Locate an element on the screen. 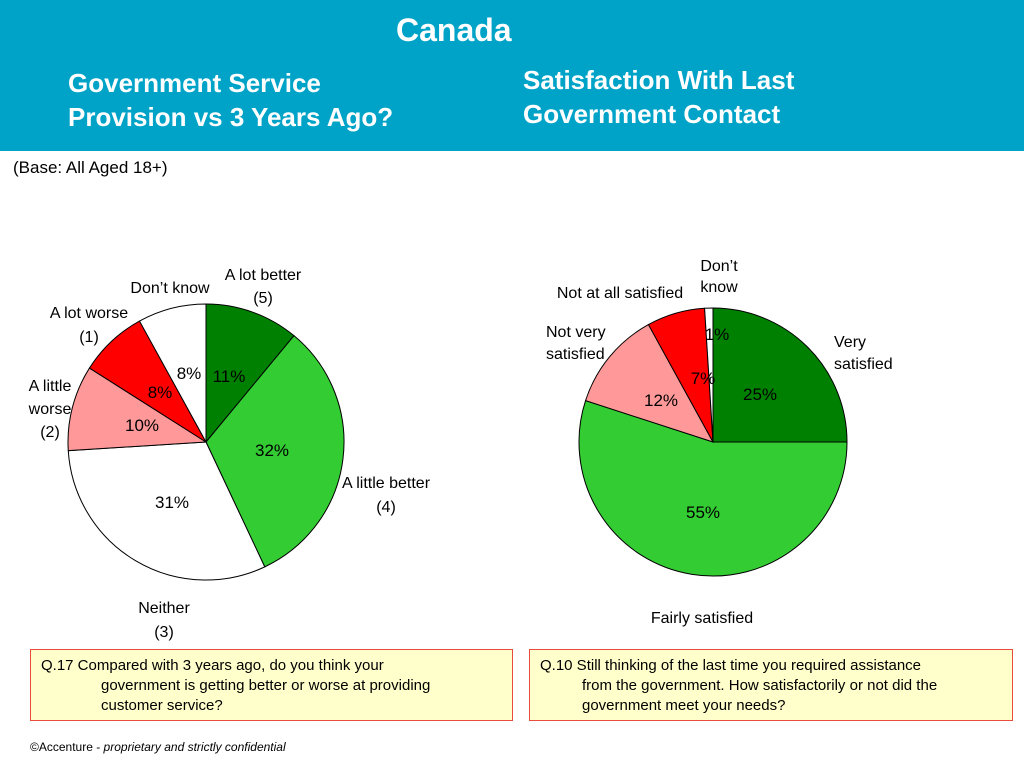  pie-left-label-a-lot-better: A lot better (5) is located at coordinates (263, 287).